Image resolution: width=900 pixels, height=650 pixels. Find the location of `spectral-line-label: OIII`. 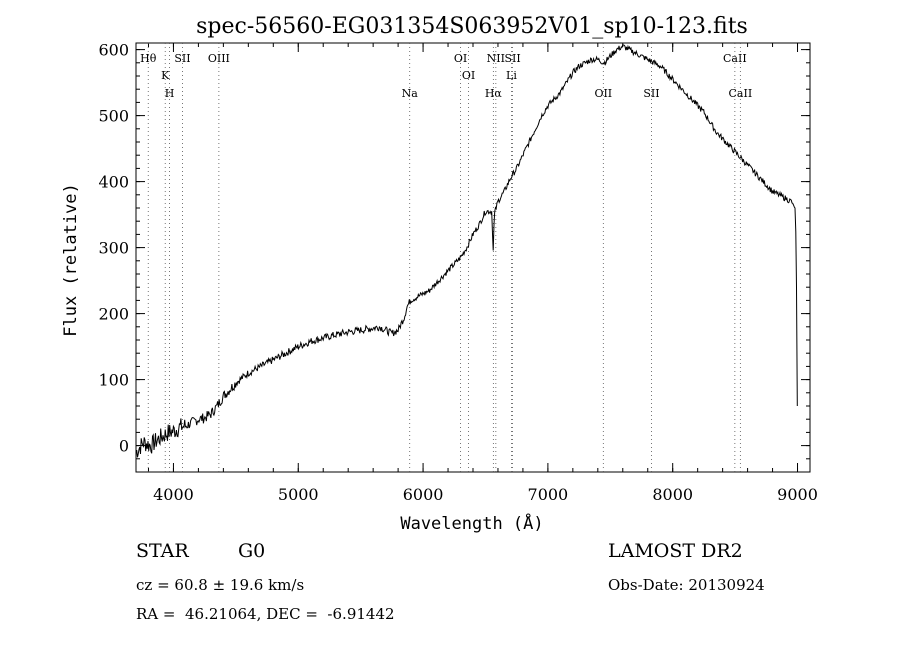

spectral-line-label: OIII is located at coordinates (219, 58).